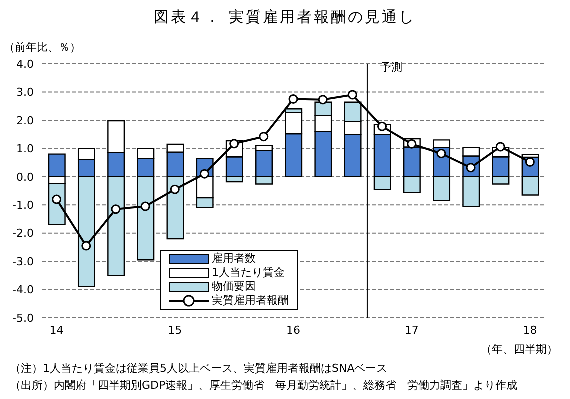 Image resolution: width=570 pixels, height=399 pixels. What do you see at coordinates (411, 330) in the screenshot?
I see `x-tick-label: 17` at bounding box center [411, 330].